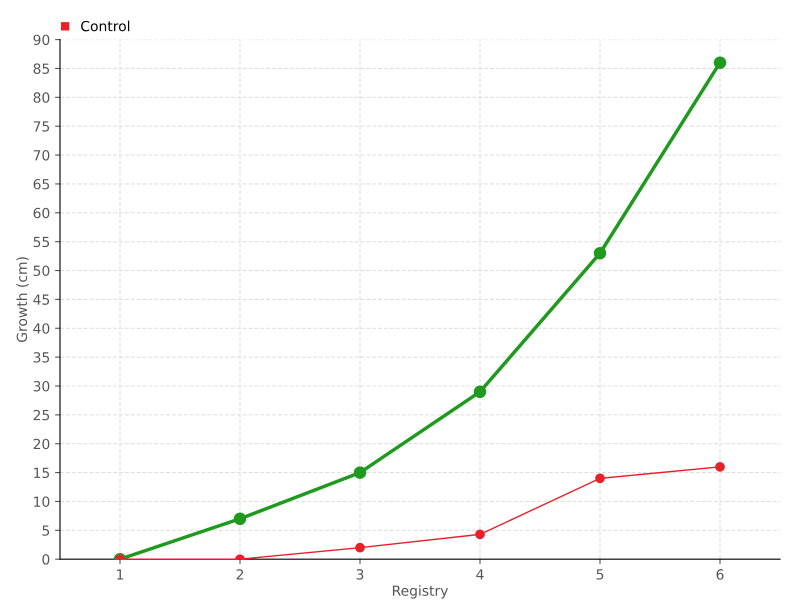  What do you see at coordinates (42, 184) in the screenshot?
I see `y-tick-label: 65` at bounding box center [42, 184].